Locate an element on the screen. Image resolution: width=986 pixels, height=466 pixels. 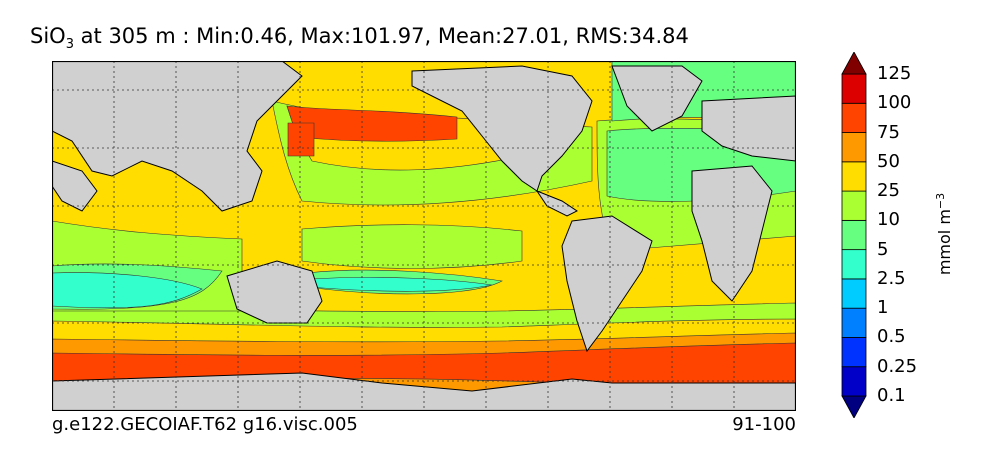
colorbar-tick-label: 75 is located at coordinates (888, 132).